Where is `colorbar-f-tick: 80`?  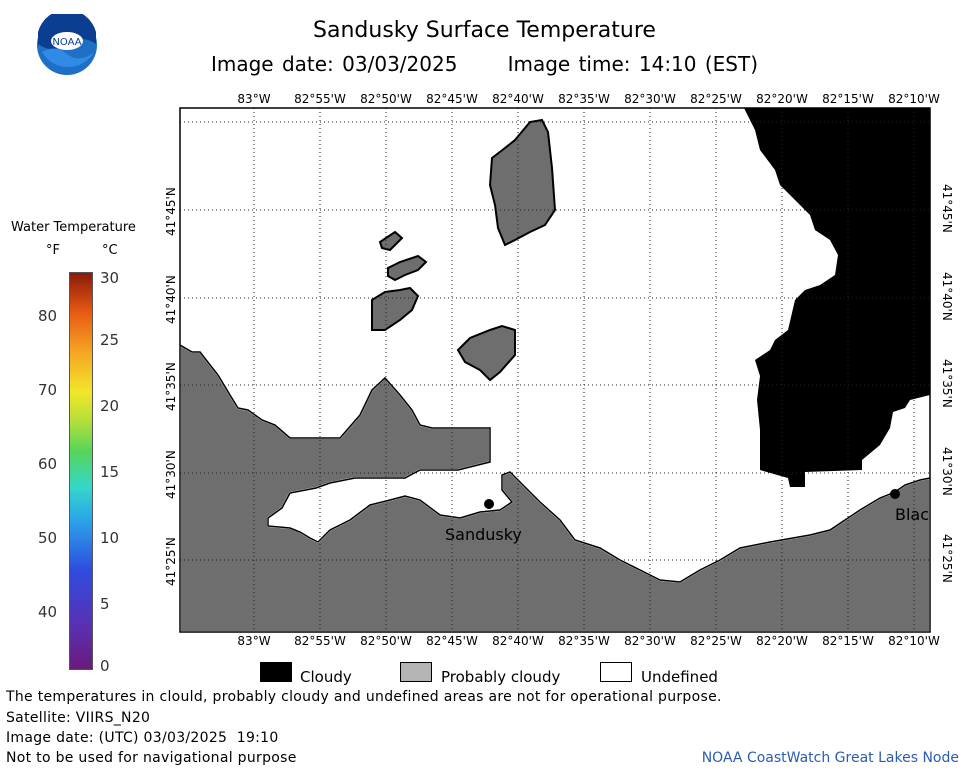 colorbar-f-tick: 80 is located at coordinates (48, 316).